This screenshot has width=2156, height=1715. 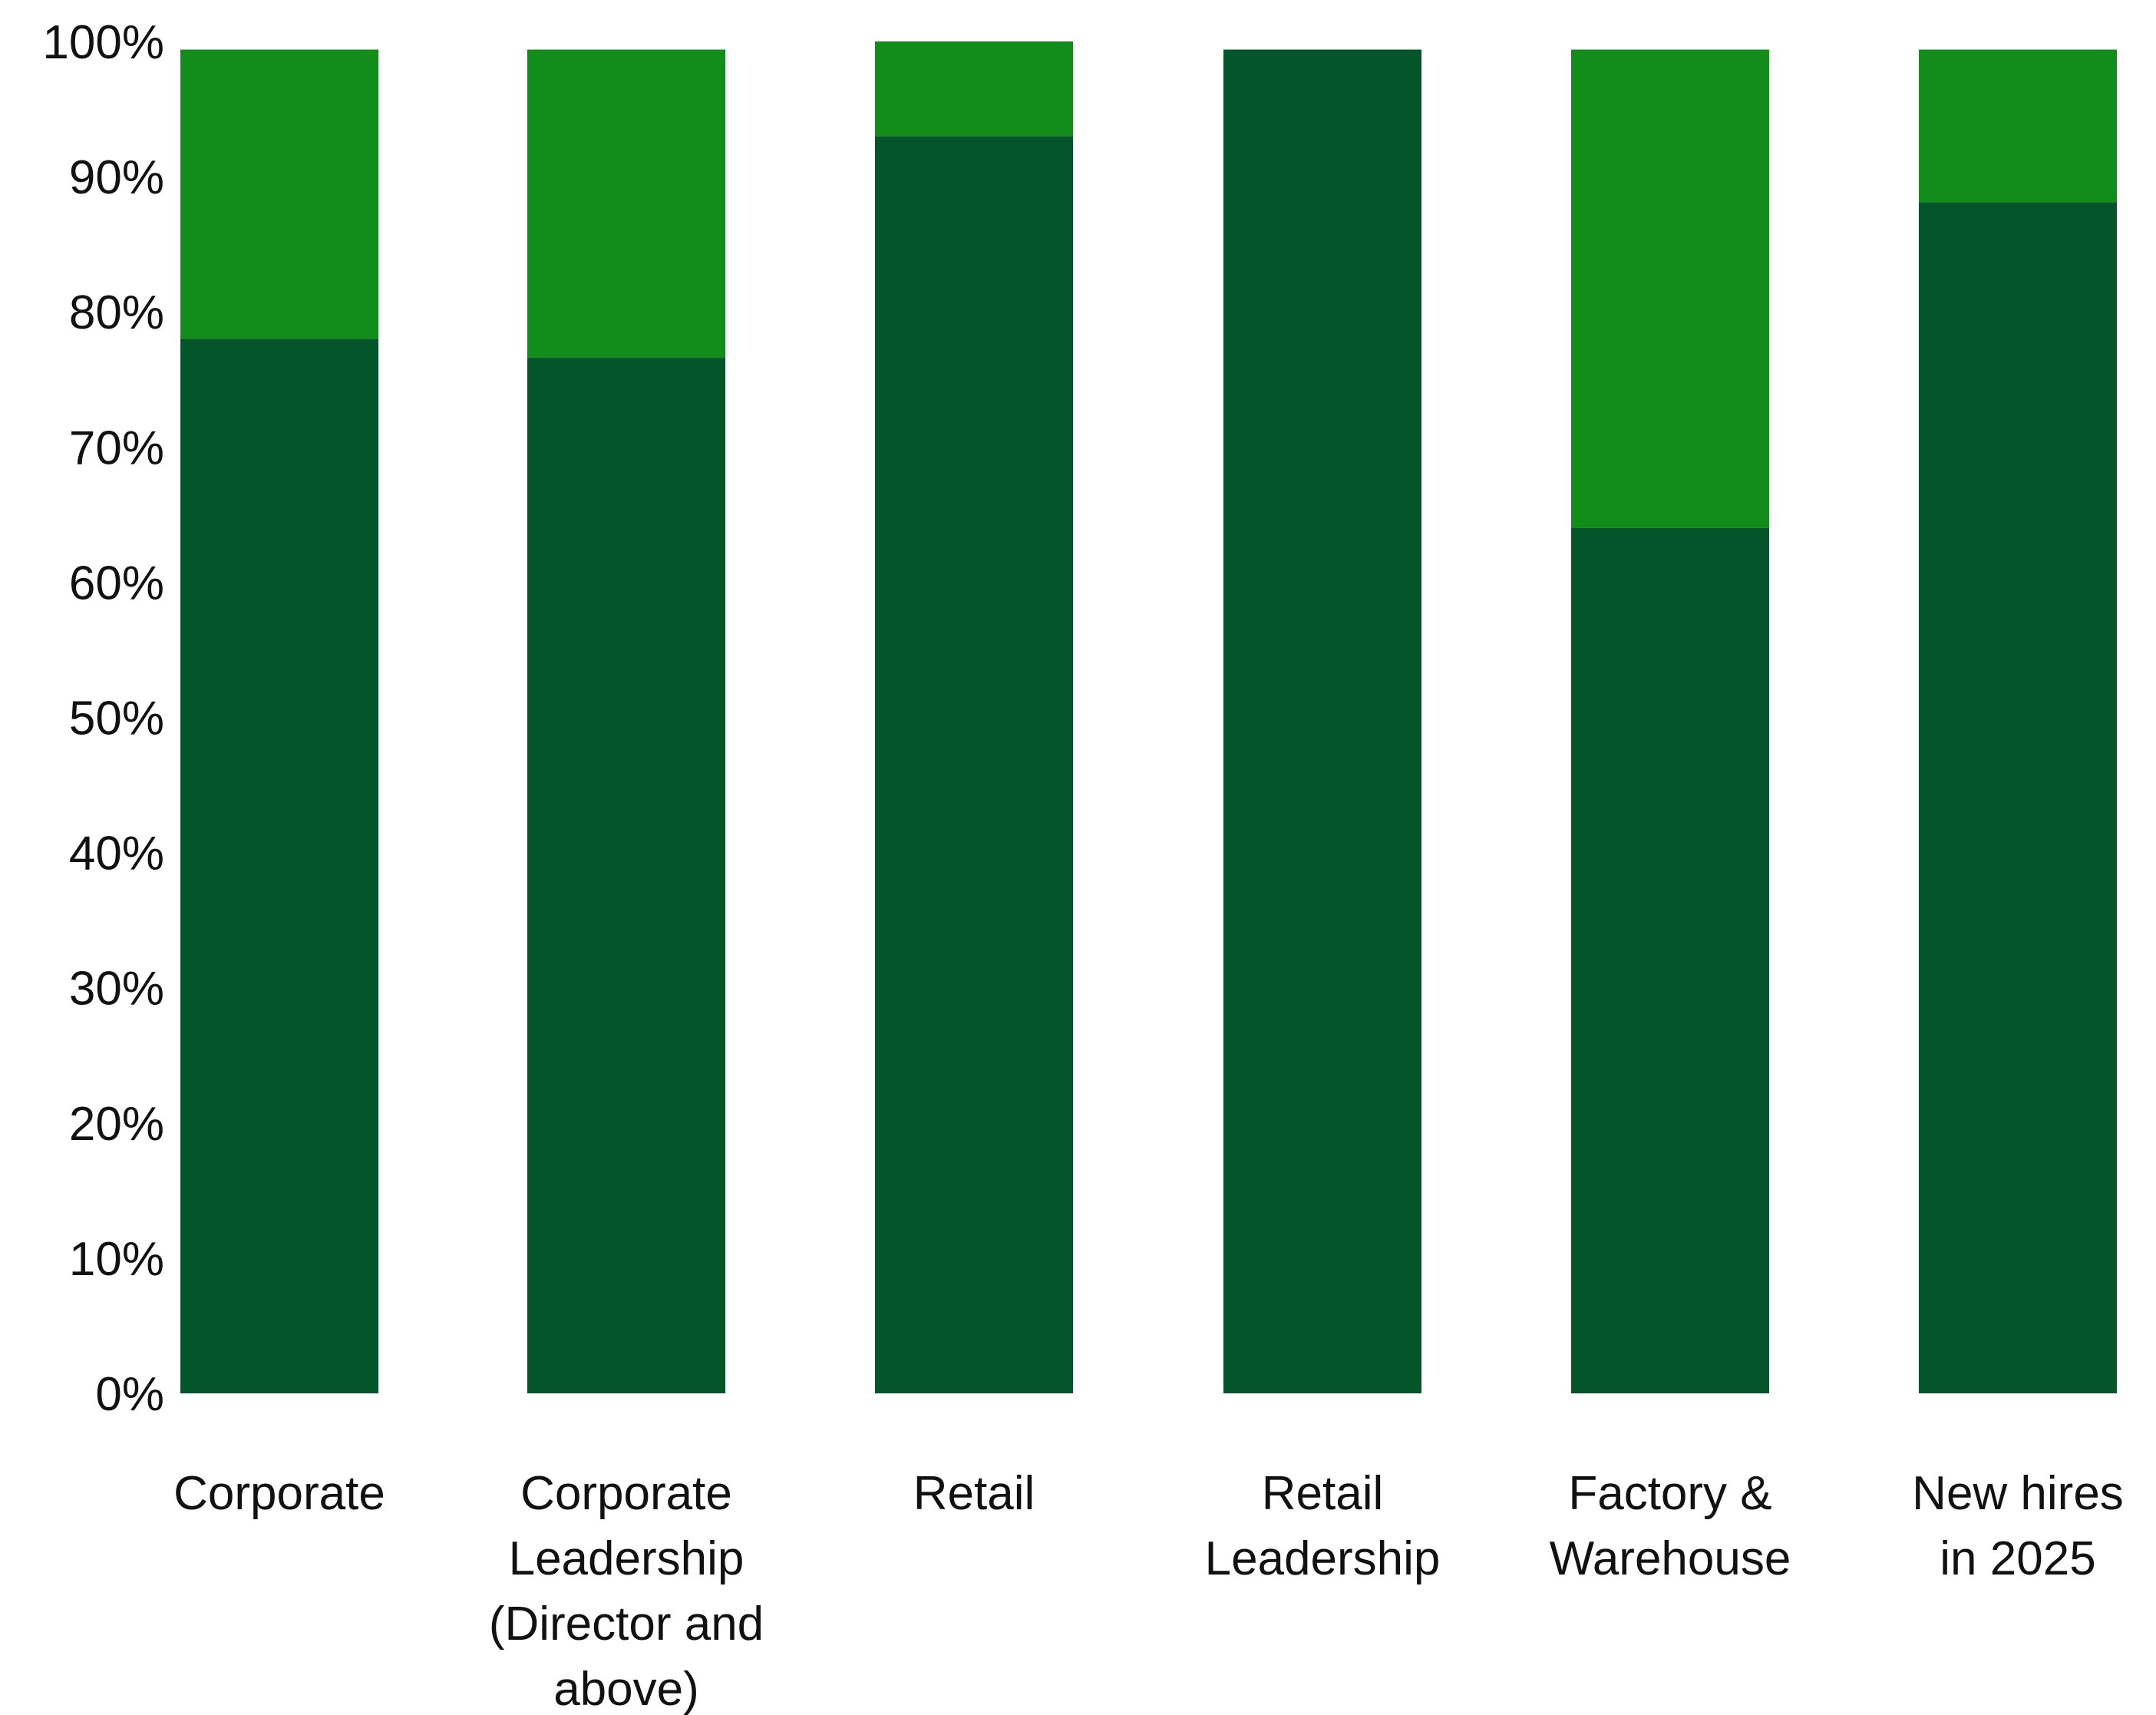 What do you see at coordinates (116, 854) in the screenshot?
I see `y-tick-label: 40%` at bounding box center [116, 854].